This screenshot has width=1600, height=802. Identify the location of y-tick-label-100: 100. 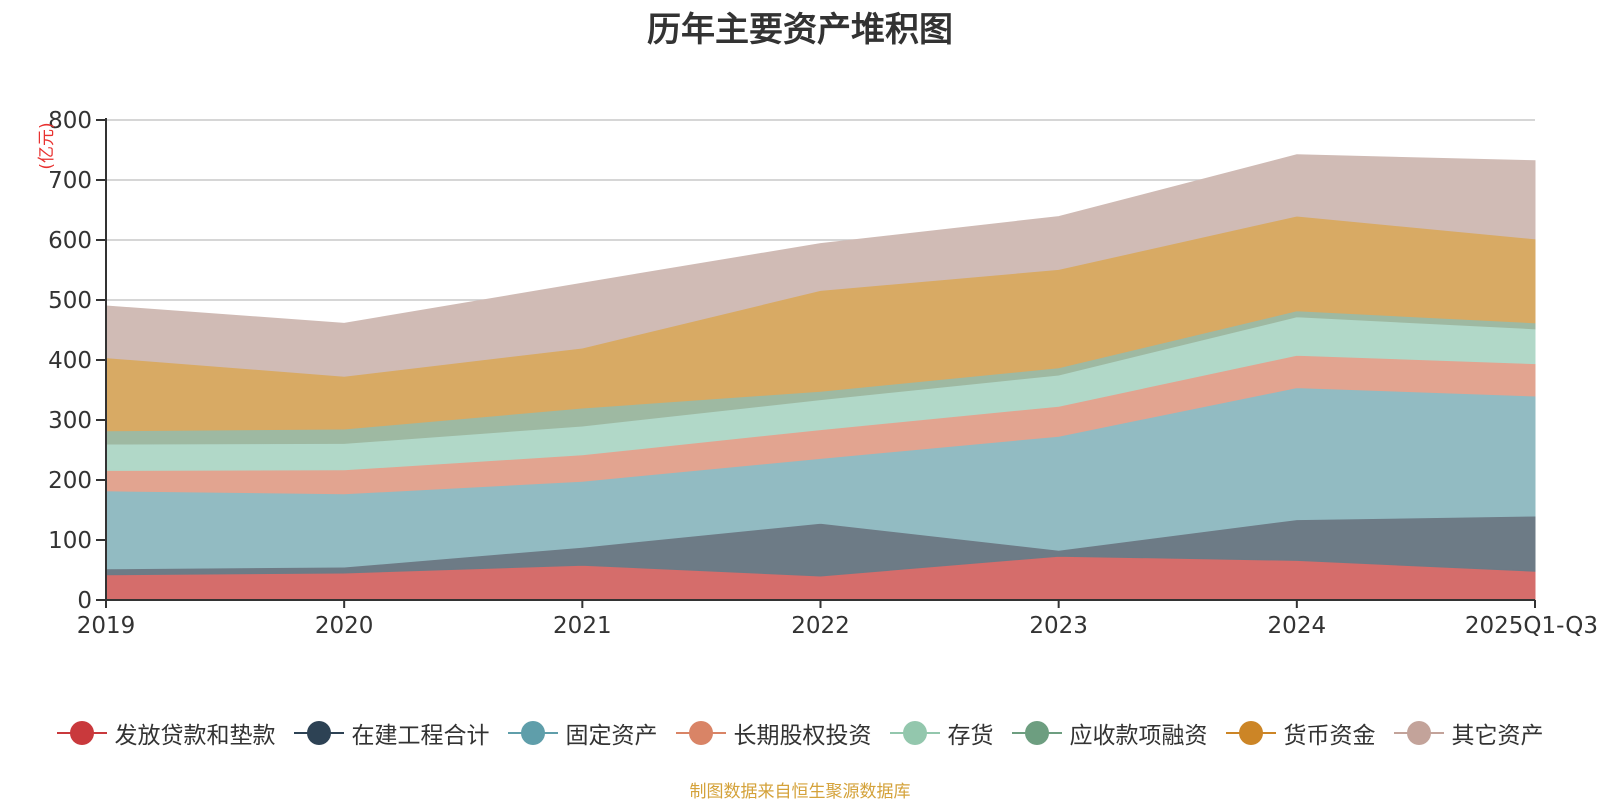
(70, 541).